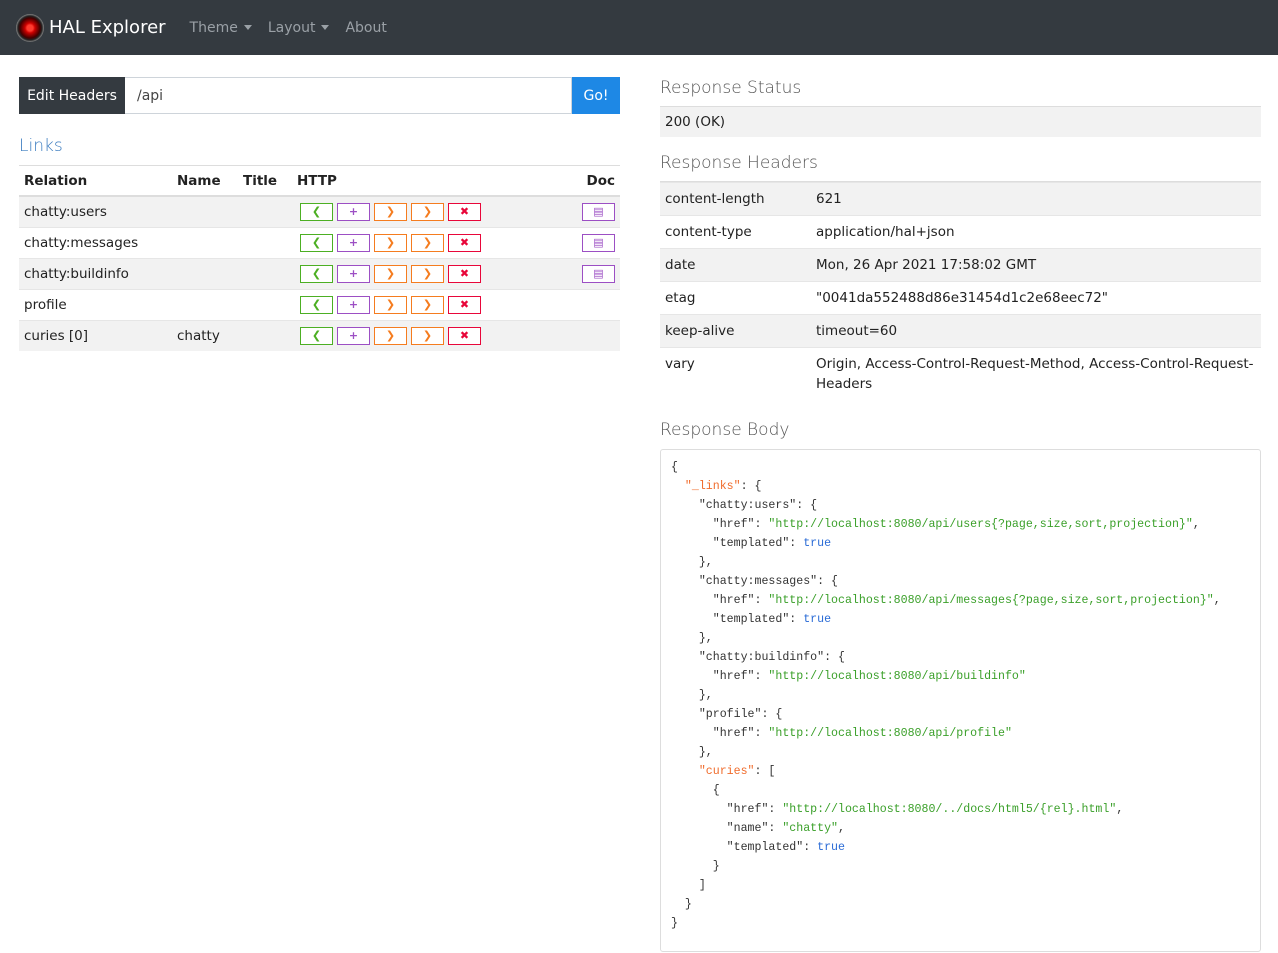 This screenshot has width=1278, height=953. Describe the element at coordinates (890, 733) in the screenshot. I see `json-string: "http://localhost:8080/api/profile"` at that location.